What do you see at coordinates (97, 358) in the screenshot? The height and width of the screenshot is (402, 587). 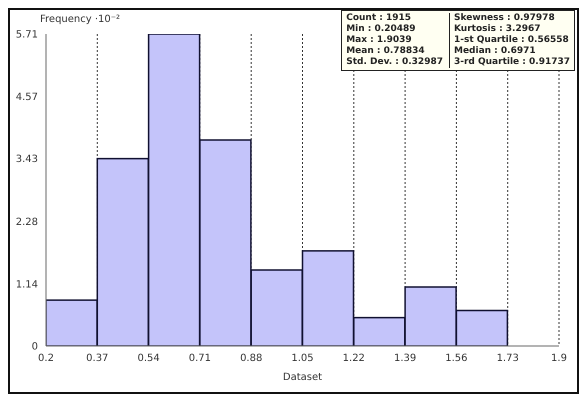 I see `x-tick-label: 0.37` at bounding box center [97, 358].